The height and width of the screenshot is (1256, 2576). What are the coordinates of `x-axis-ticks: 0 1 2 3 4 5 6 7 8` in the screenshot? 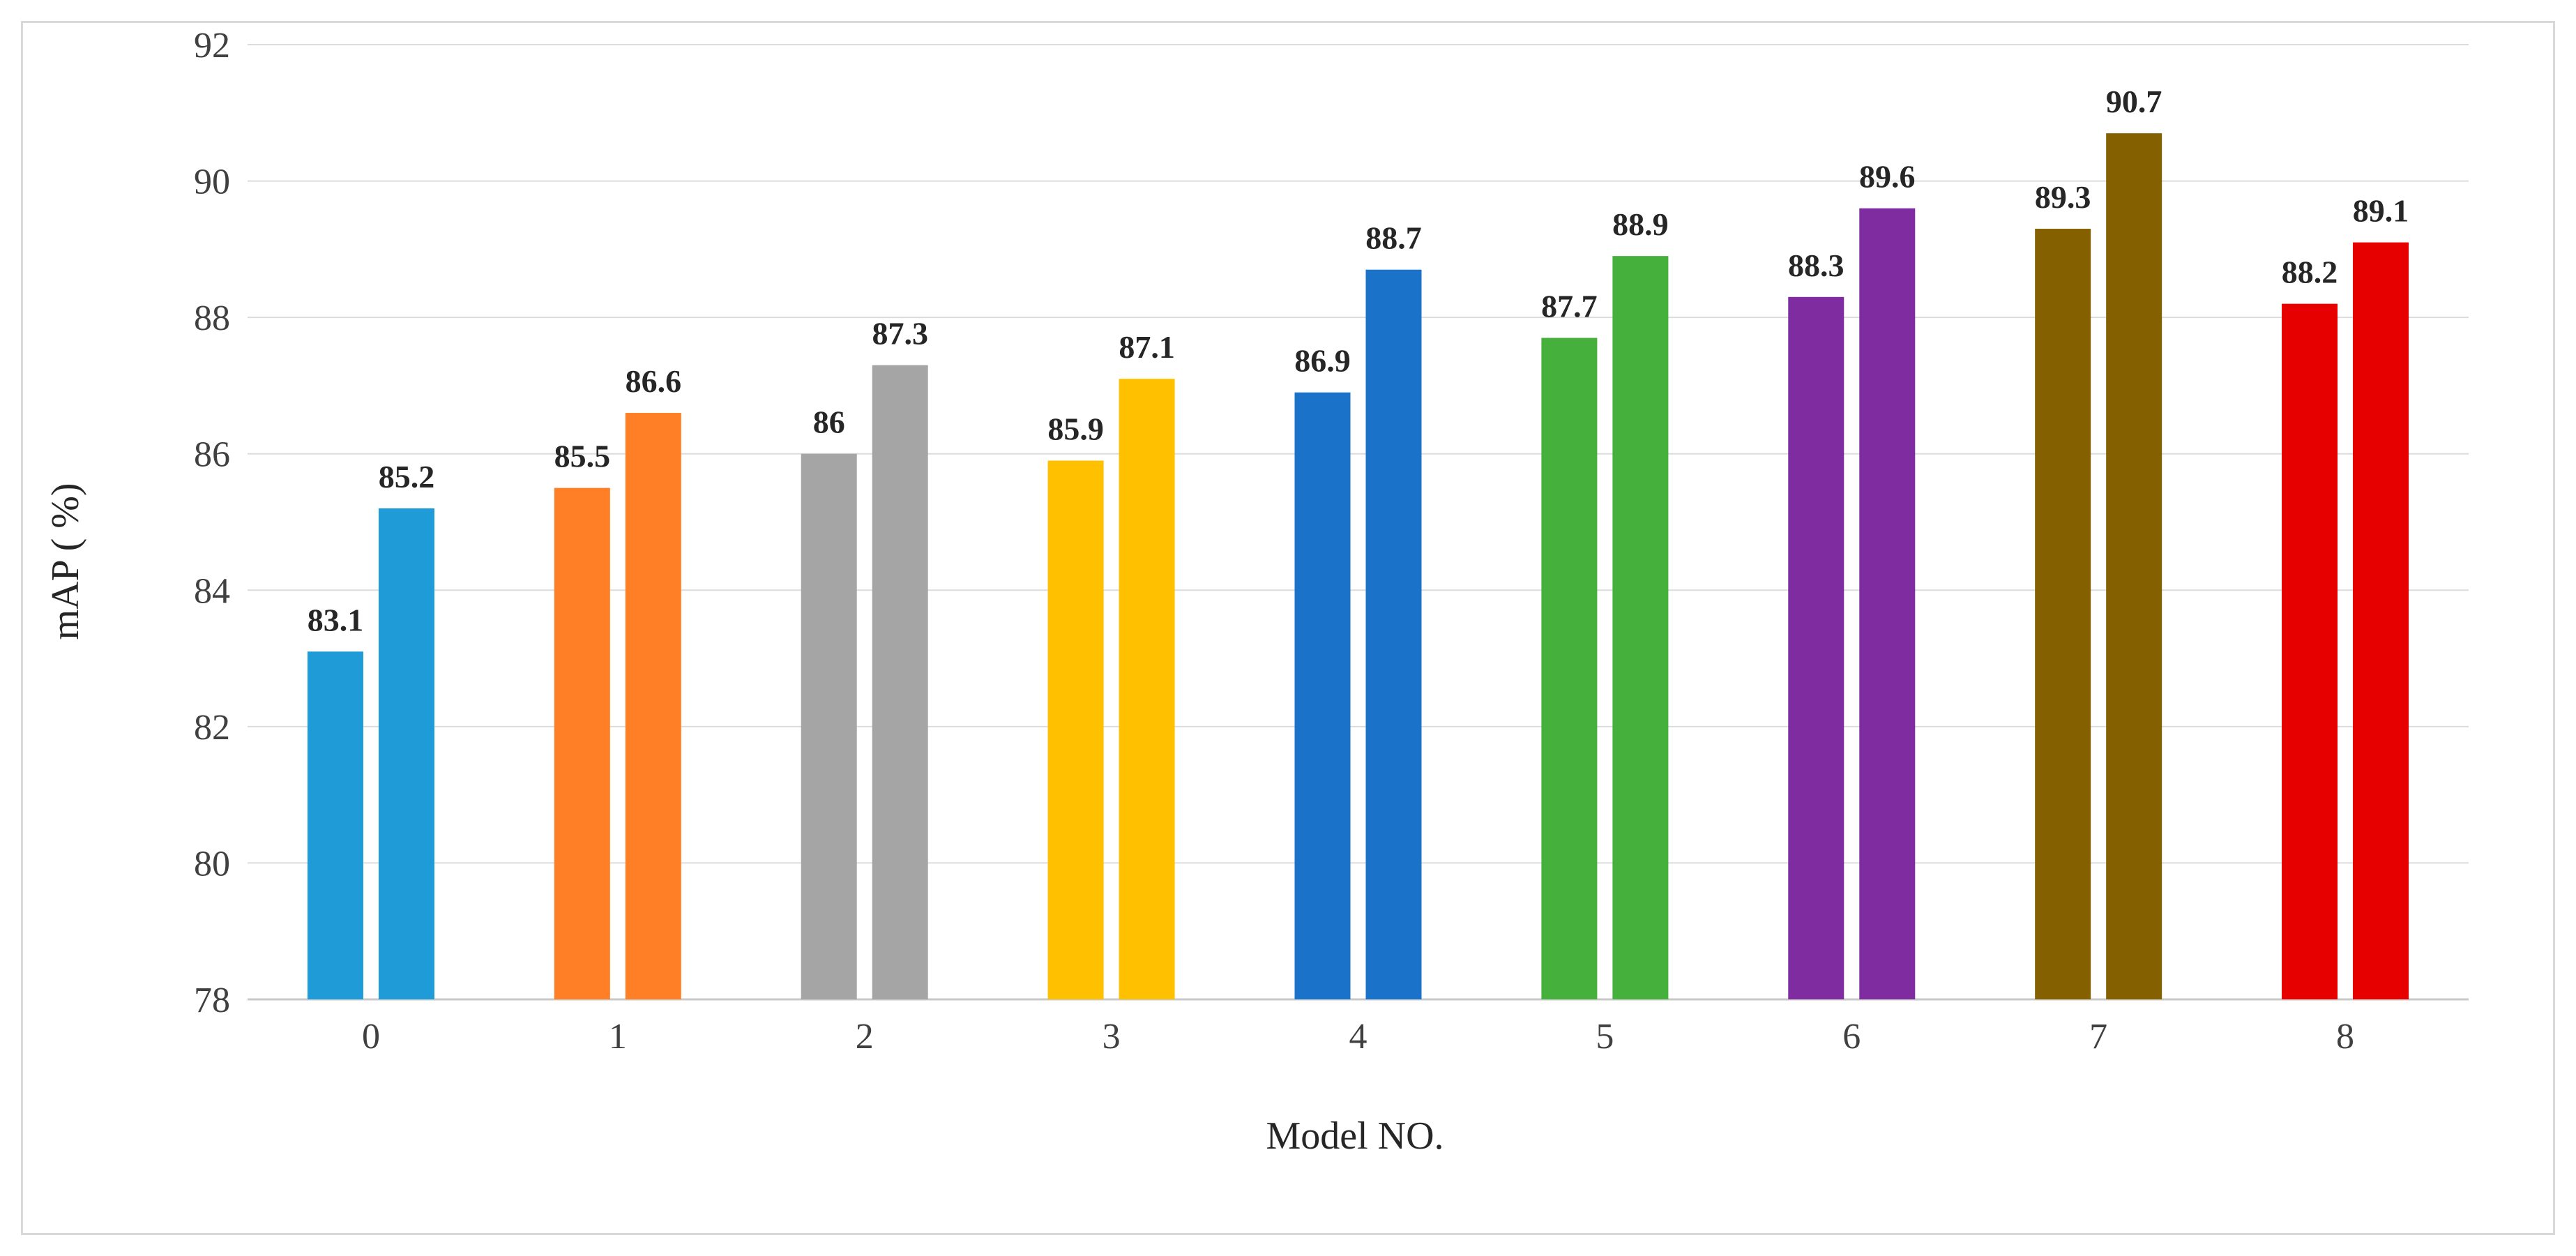 It's located at (1358, 1037).